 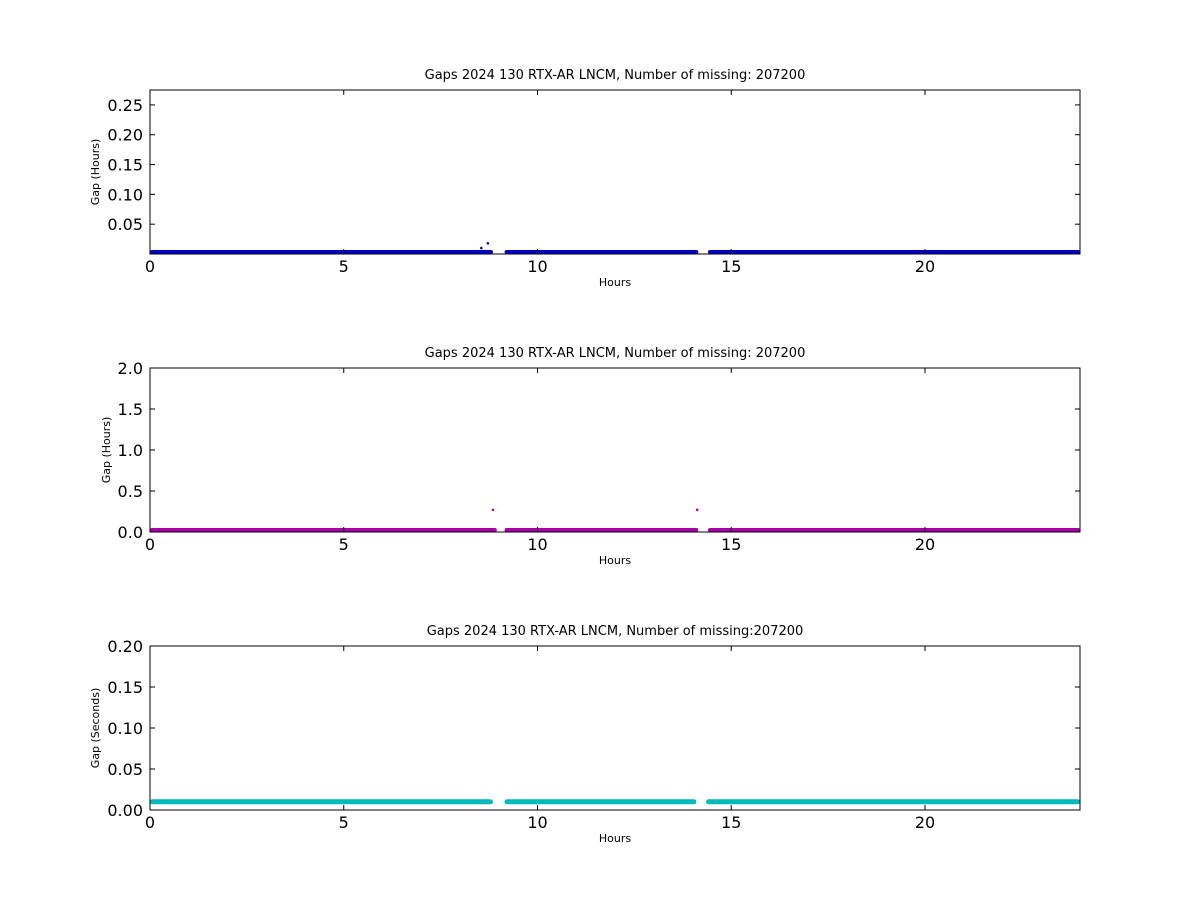 What do you see at coordinates (130, 532) in the screenshot?
I see `y-tick-label: 0.0` at bounding box center [130, 532].